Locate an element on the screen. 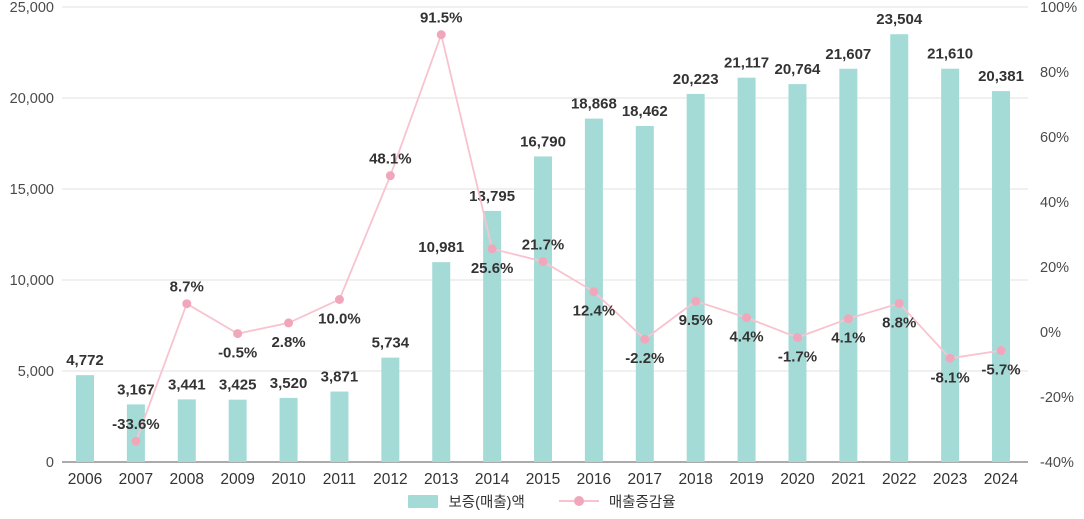 This screenshot has height=519, width=1084. bar-value-label: 21,610 is located at coordinates (950, 54).